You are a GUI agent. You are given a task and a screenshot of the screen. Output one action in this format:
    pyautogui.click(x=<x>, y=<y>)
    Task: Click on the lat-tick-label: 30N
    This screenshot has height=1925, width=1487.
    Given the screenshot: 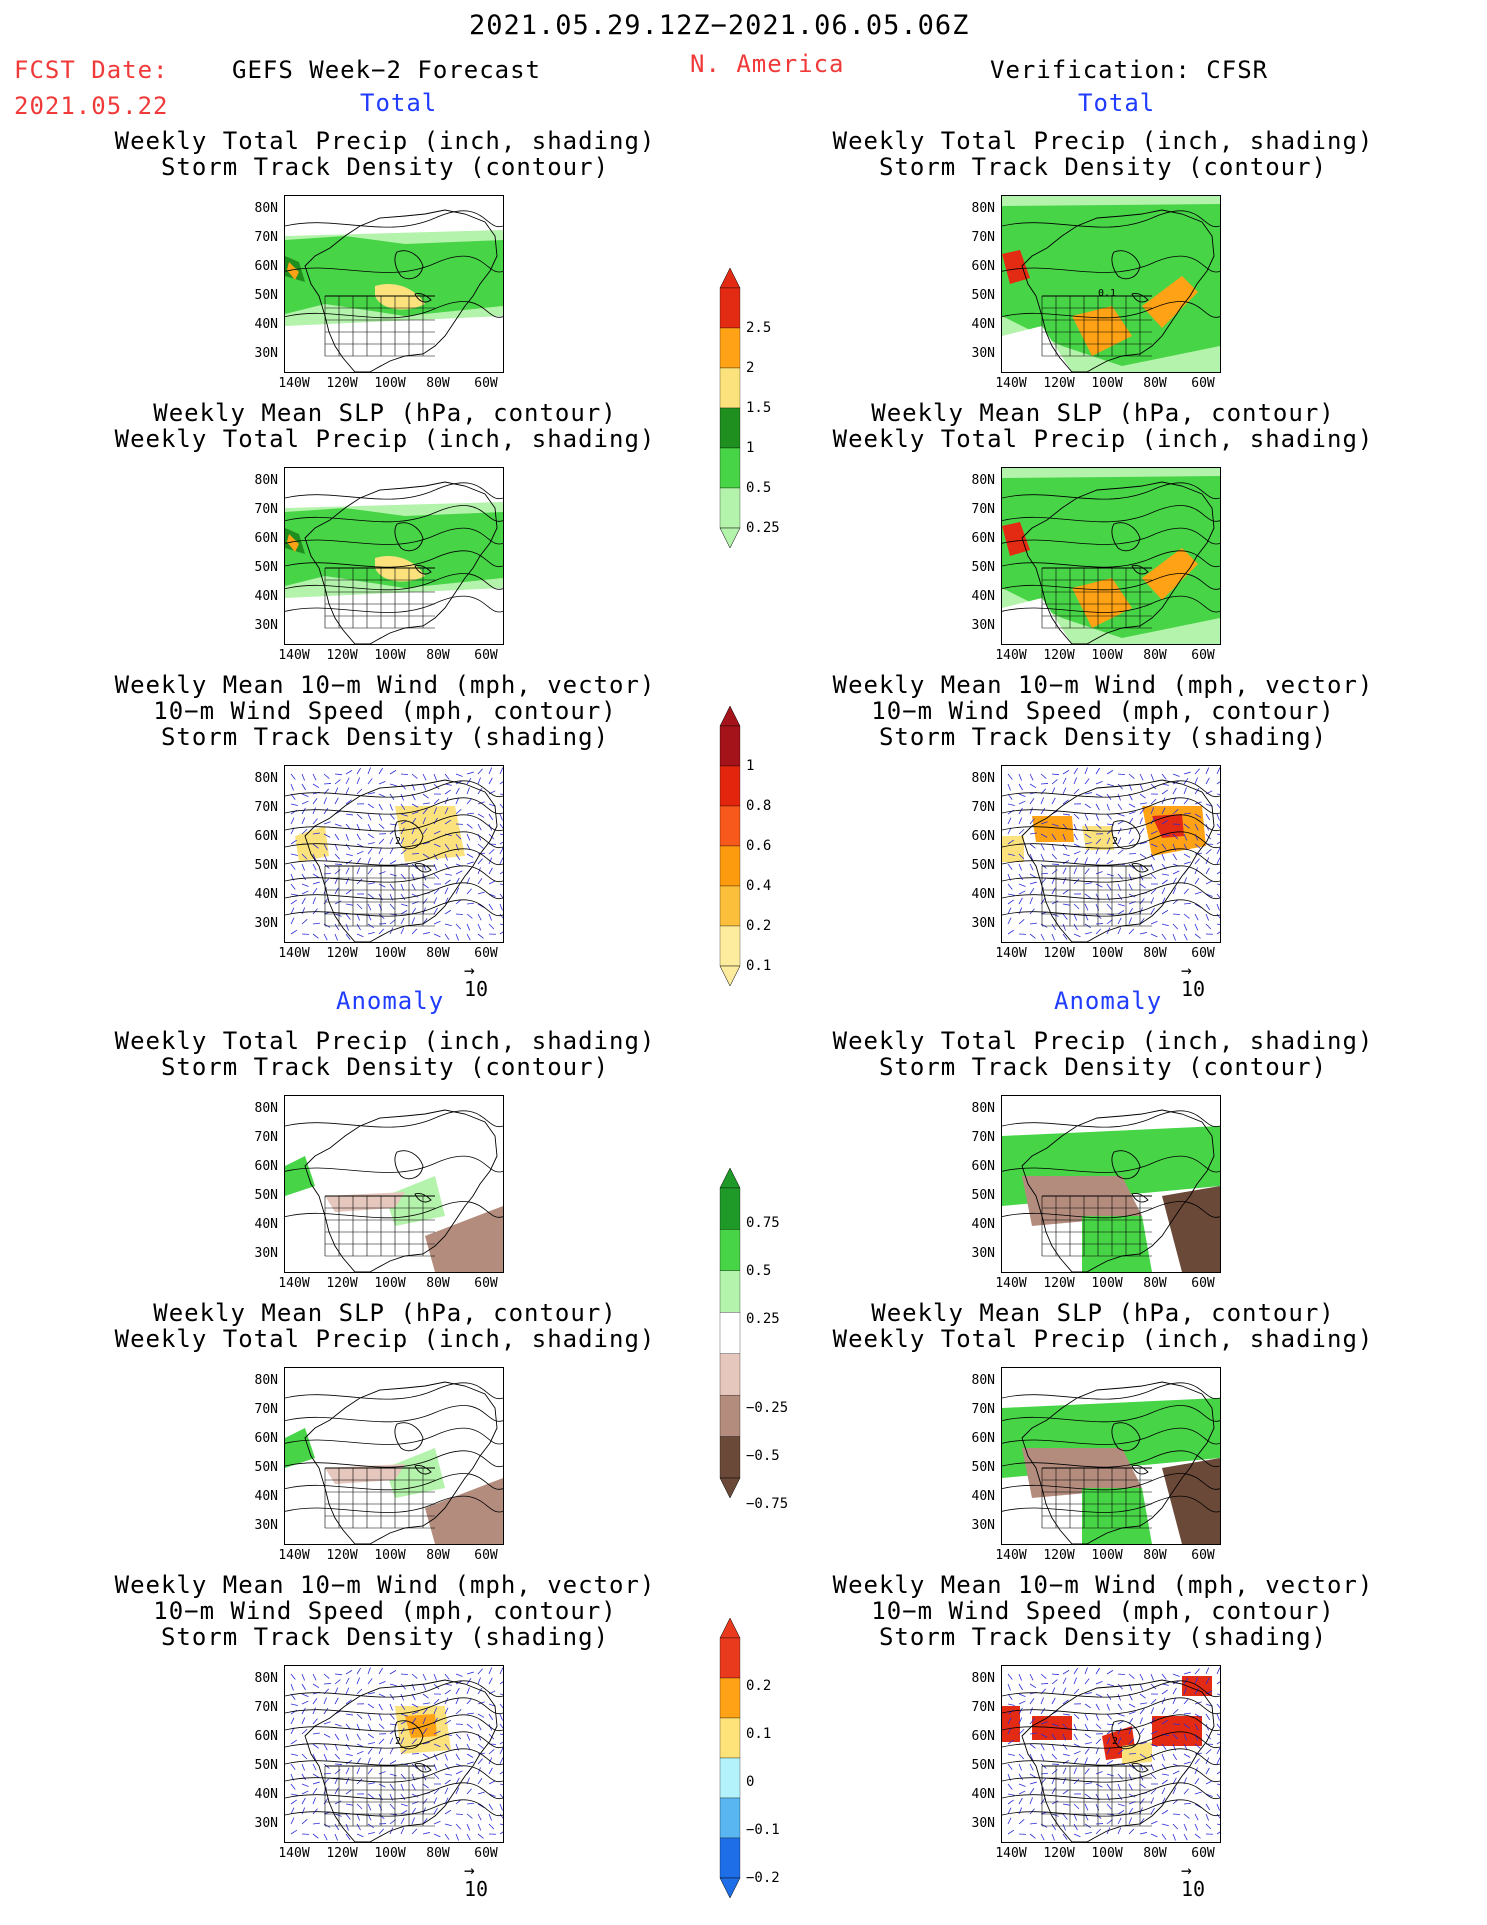 What is the action you would take?
    pyautogui.click(x=266, y=923)
    